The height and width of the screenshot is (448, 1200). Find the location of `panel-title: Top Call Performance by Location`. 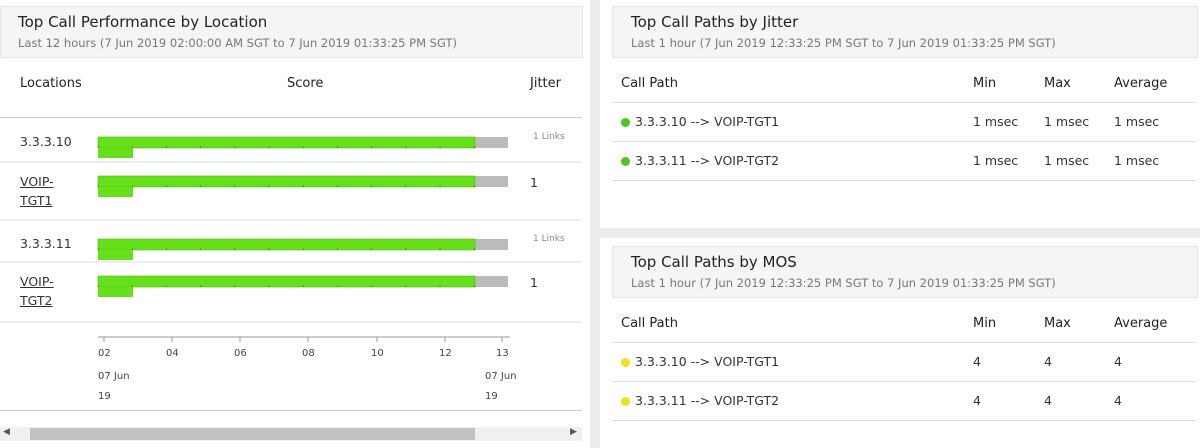

panel-title: Top Call Performance by Location is located at coordinates (143, 22).